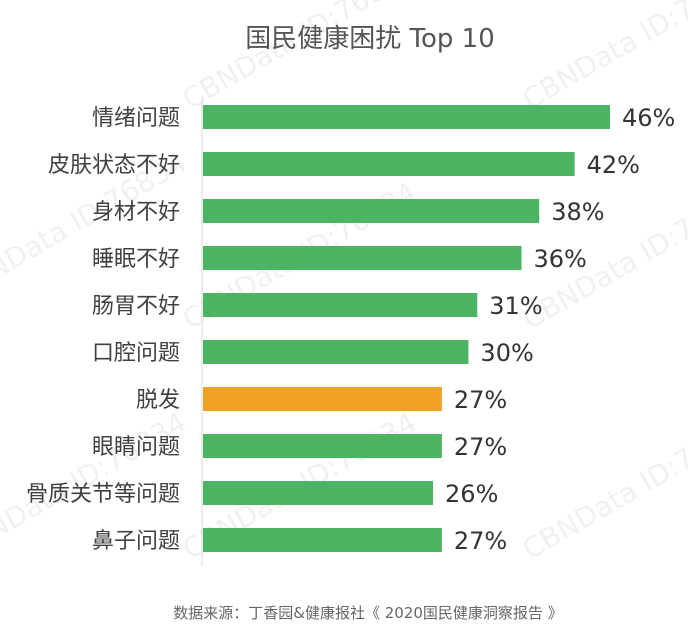 The height and width of the screenshot is (644, 690). I want to click on value-label-9: 26%, so click(471, 494).